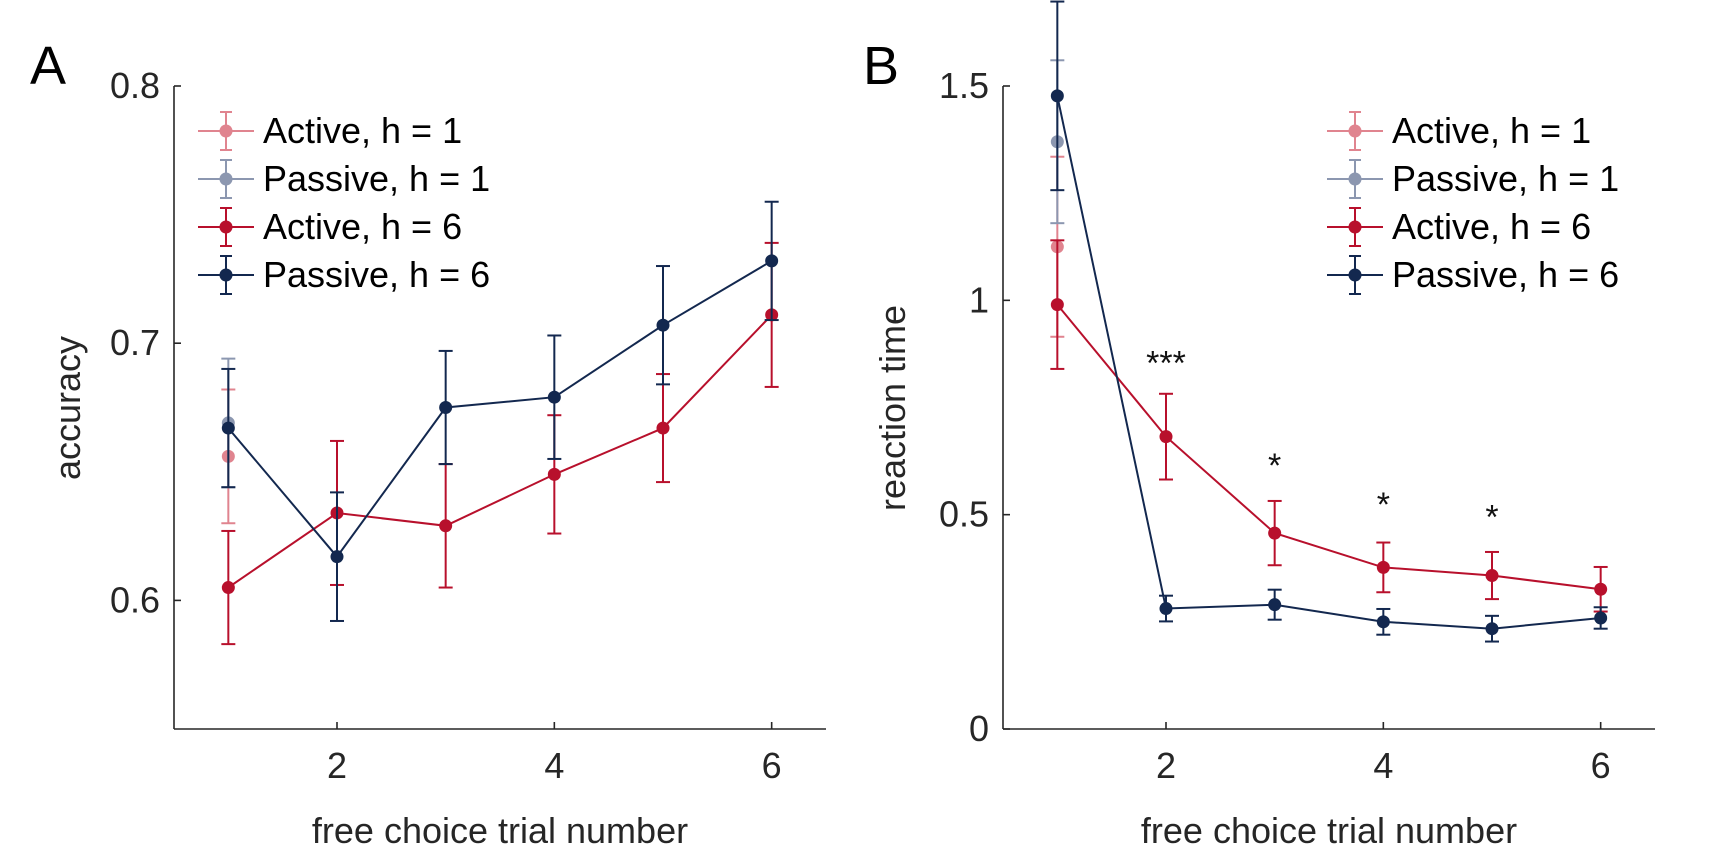 The image size is (1725, 848). I want to click on panel-a-x-label: free choice trial number, so click(500, 829).